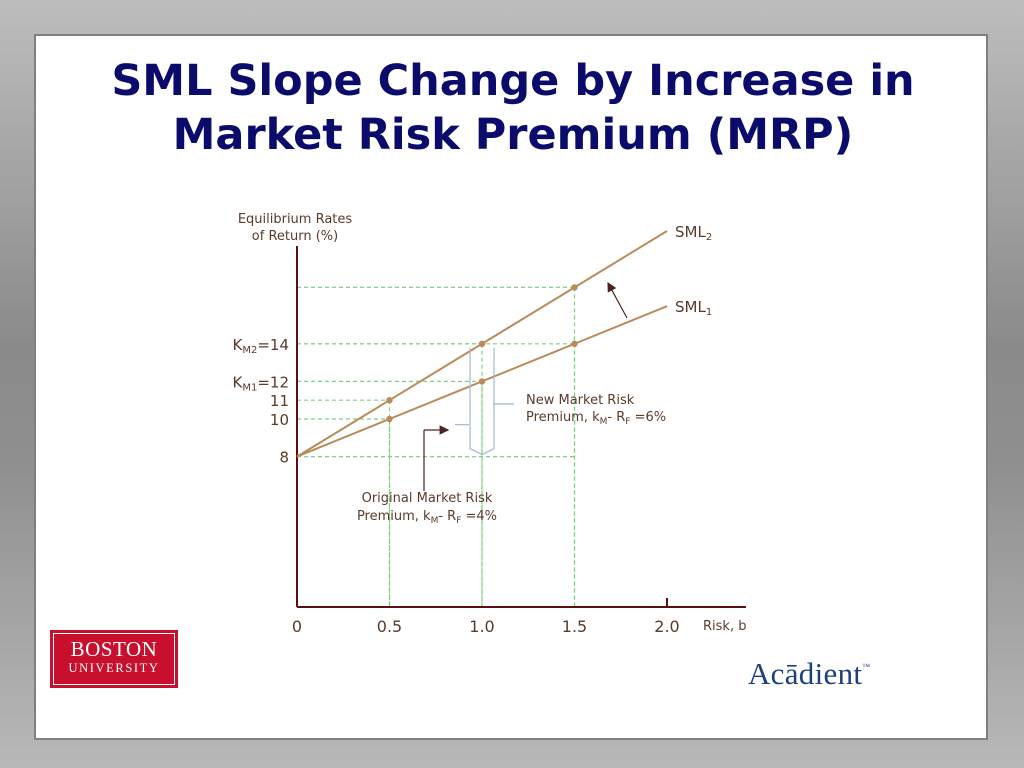  I want to click on title-line-1: SML Slope Change by Increase in, so click(513, 81).